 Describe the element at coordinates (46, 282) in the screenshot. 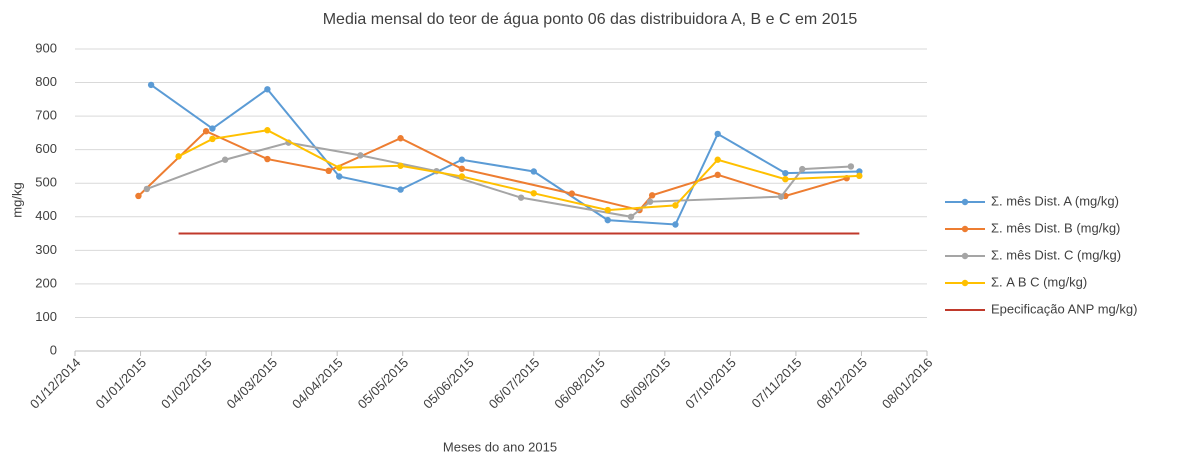

I see `y-tick-label: 200` at that location.